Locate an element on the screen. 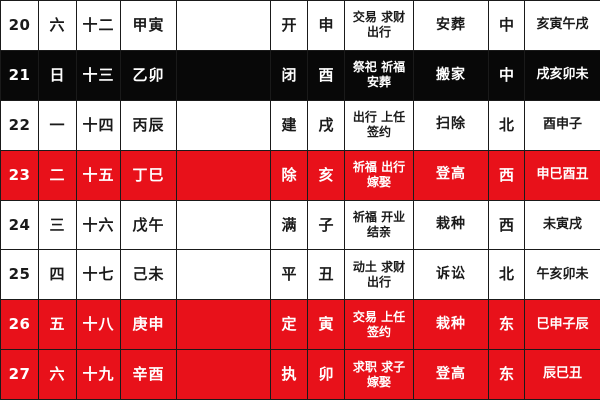 The image size is (600, 400). cell-ganzhi: 庚申 is located at coordinates (148, 325).